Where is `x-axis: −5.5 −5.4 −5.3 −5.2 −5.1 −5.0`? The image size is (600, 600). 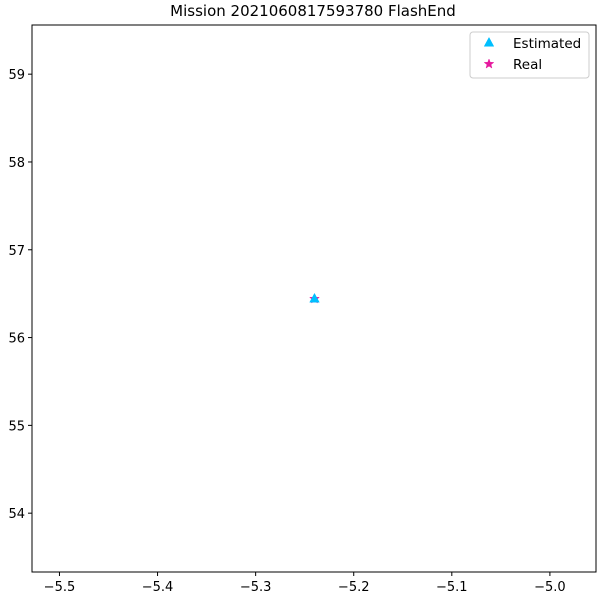
x-axis: −5.5 −5.4 −5.3 −5.2 −5.1 −5.0 is located at coordinates (305, 583).